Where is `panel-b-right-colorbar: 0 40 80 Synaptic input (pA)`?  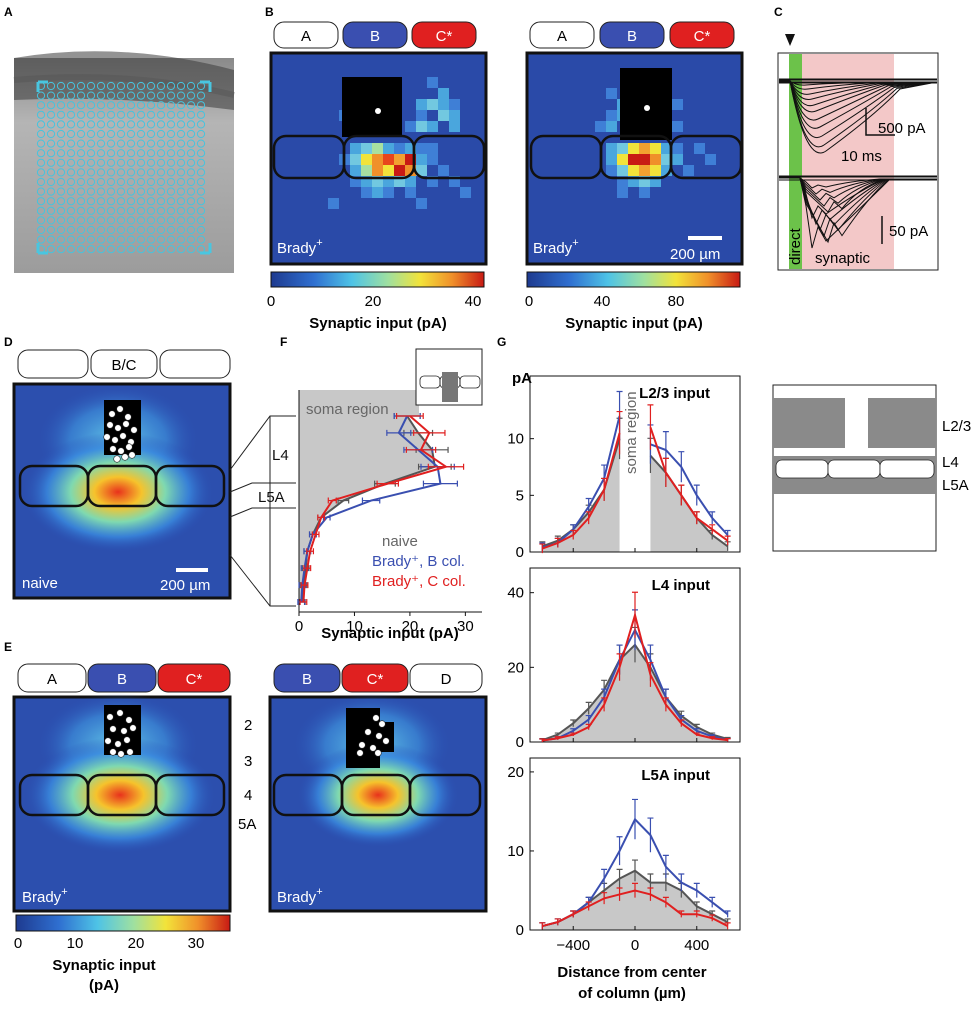 panel-b-right-colorbar: 0 40 80 Synaptic input (pA) is located at coordinates (633, 301).